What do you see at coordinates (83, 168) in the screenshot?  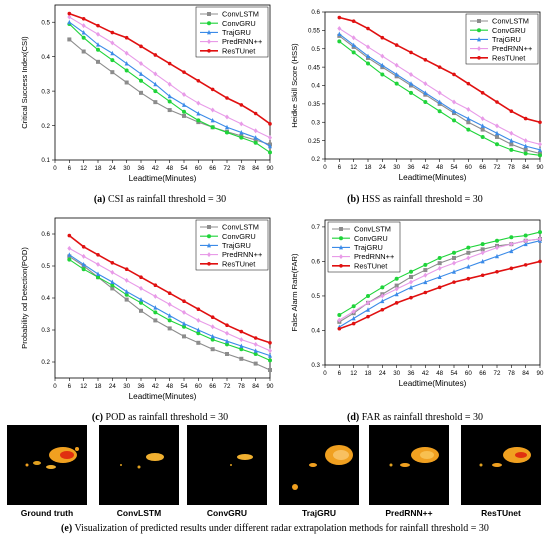 I see `x-tick-label: 12` at bounding box center [83, 168].